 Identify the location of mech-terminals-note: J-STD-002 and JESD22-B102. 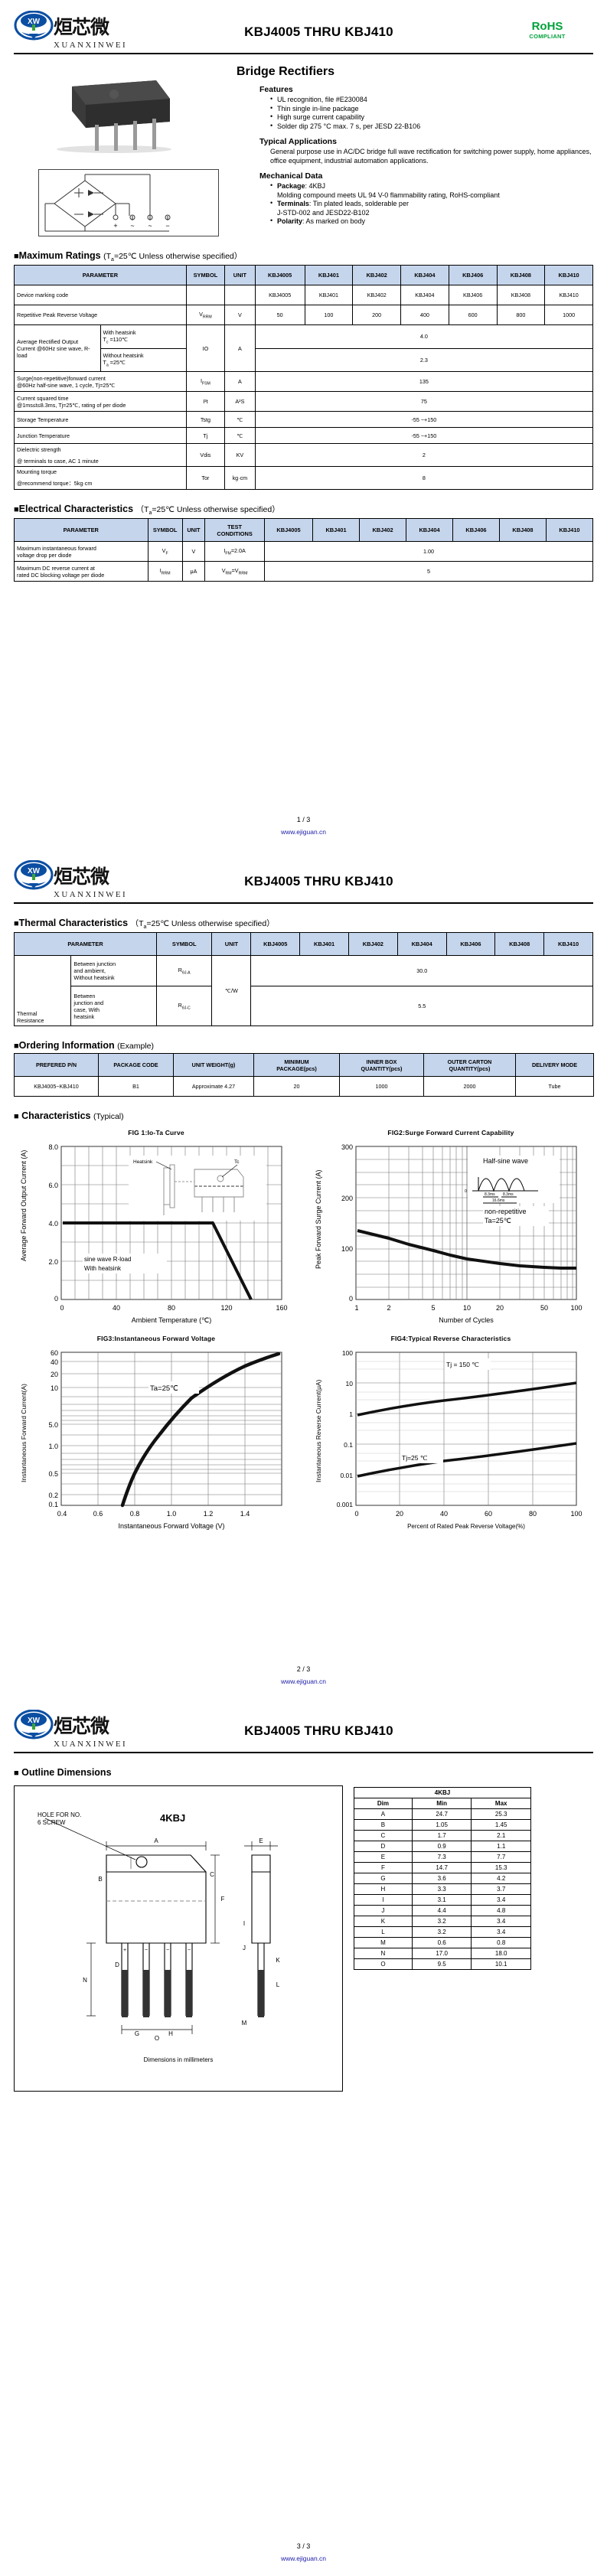
(324, 213).